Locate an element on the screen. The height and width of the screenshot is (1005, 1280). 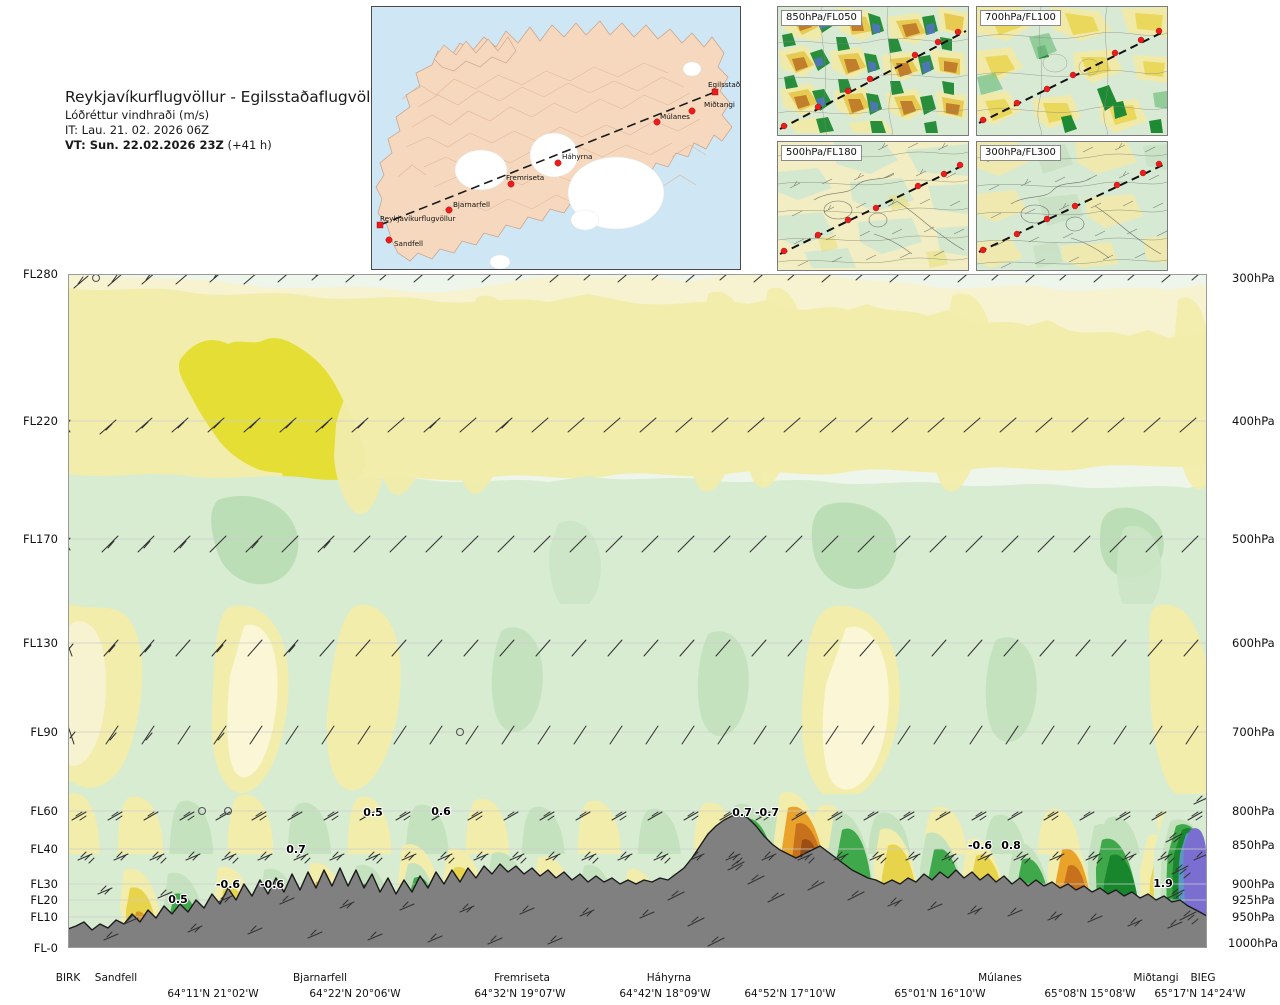
map-label-2: Bjarnarfell is located at coordinates (471, 204).